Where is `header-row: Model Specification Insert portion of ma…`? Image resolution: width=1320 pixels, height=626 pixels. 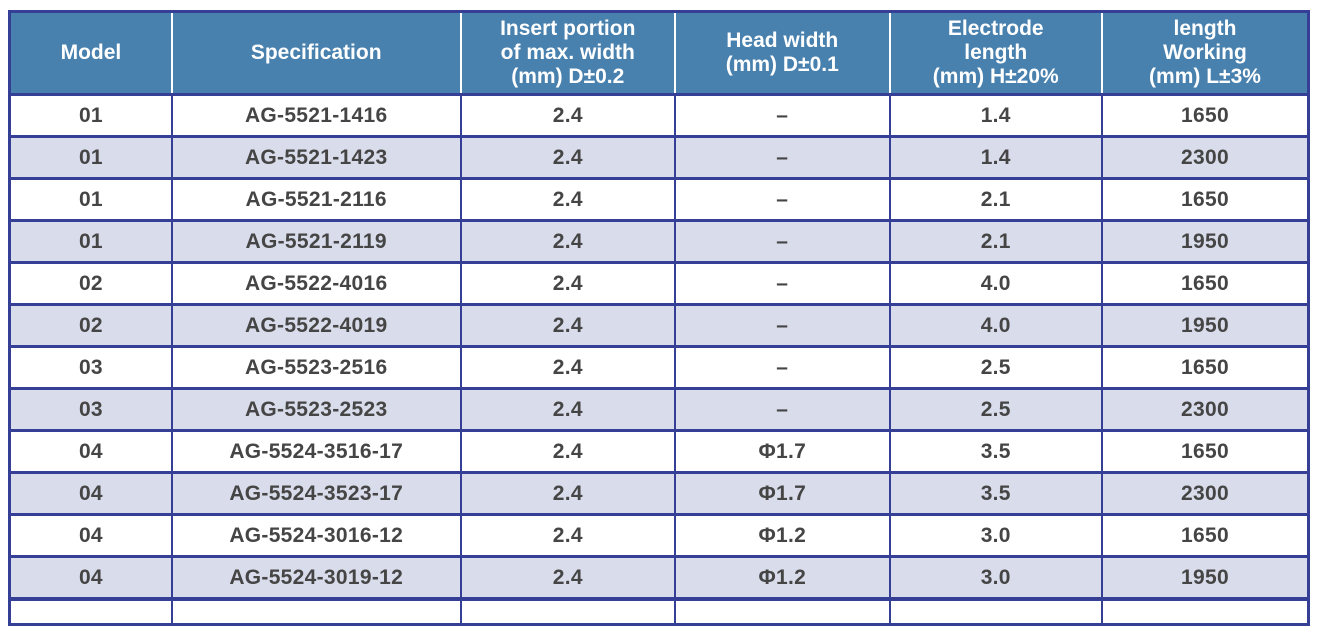
header-row: Model Specification Insert portion of ma… is located at coordinates (659, 53).